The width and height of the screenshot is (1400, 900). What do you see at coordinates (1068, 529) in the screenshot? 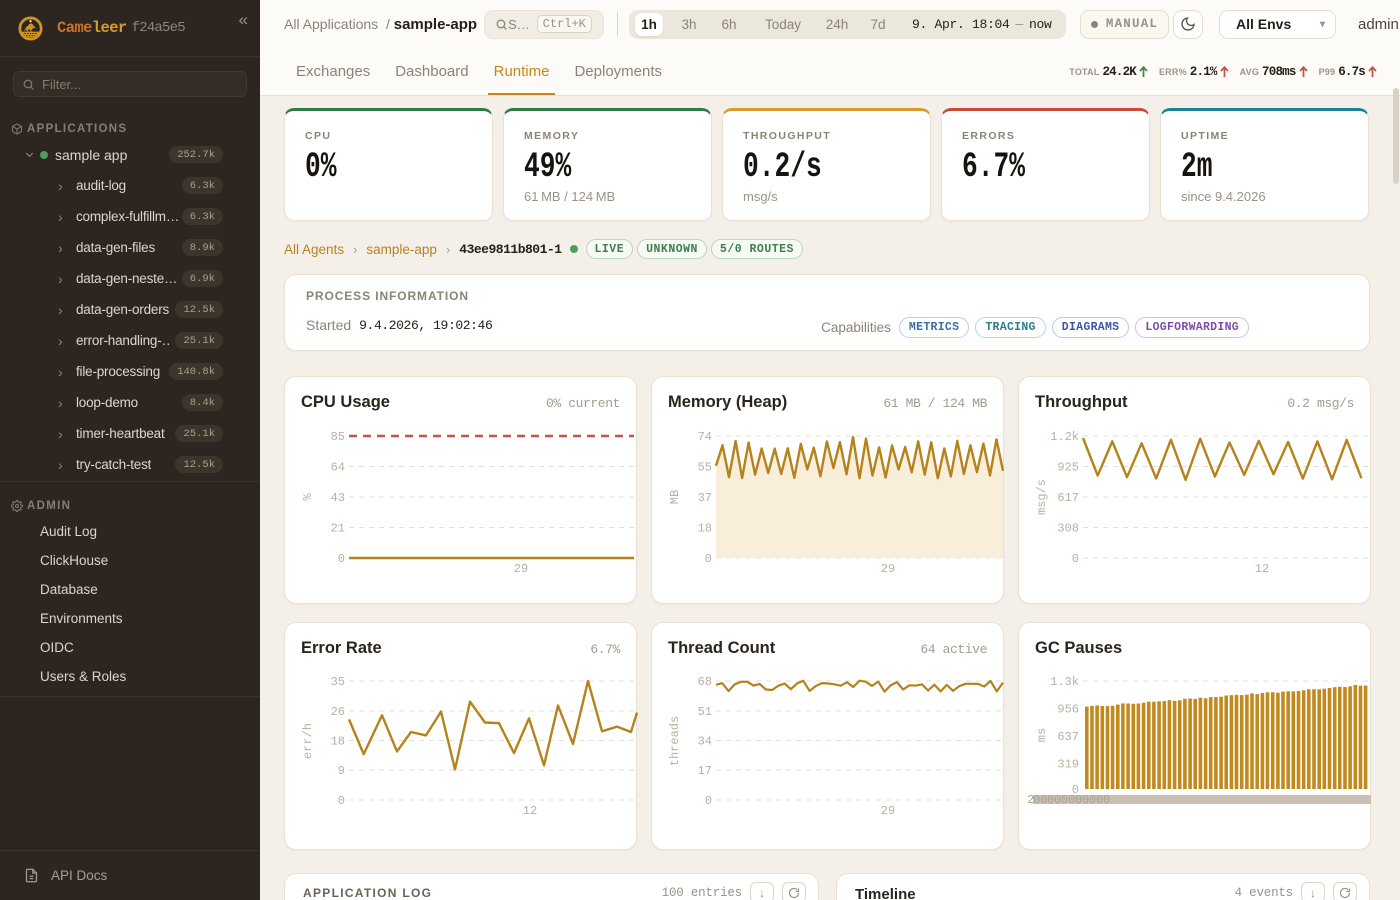
I see `svg-text: 308` at bounding box center [1068, 529].